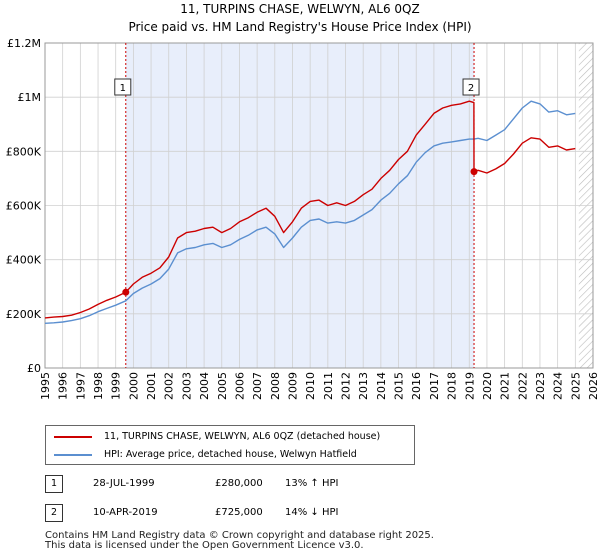 The height and width of the screenshot is (560, 600). Describe the element at coordinates (575, 386) in the screenshot. I see `x-tick-label: 2025` at that location.